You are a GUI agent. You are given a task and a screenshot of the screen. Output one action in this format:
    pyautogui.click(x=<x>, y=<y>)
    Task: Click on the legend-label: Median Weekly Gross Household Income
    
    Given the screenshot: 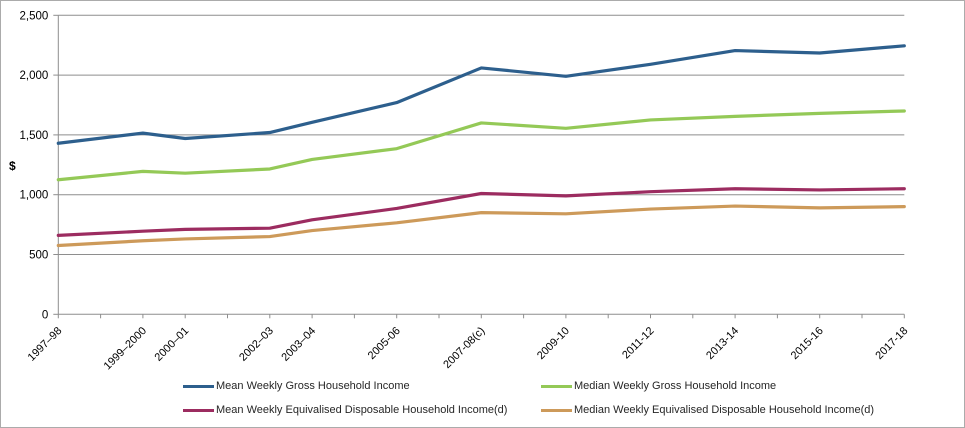 What is the action you would take?
    pyautogui.click(x=675, y=386)
    